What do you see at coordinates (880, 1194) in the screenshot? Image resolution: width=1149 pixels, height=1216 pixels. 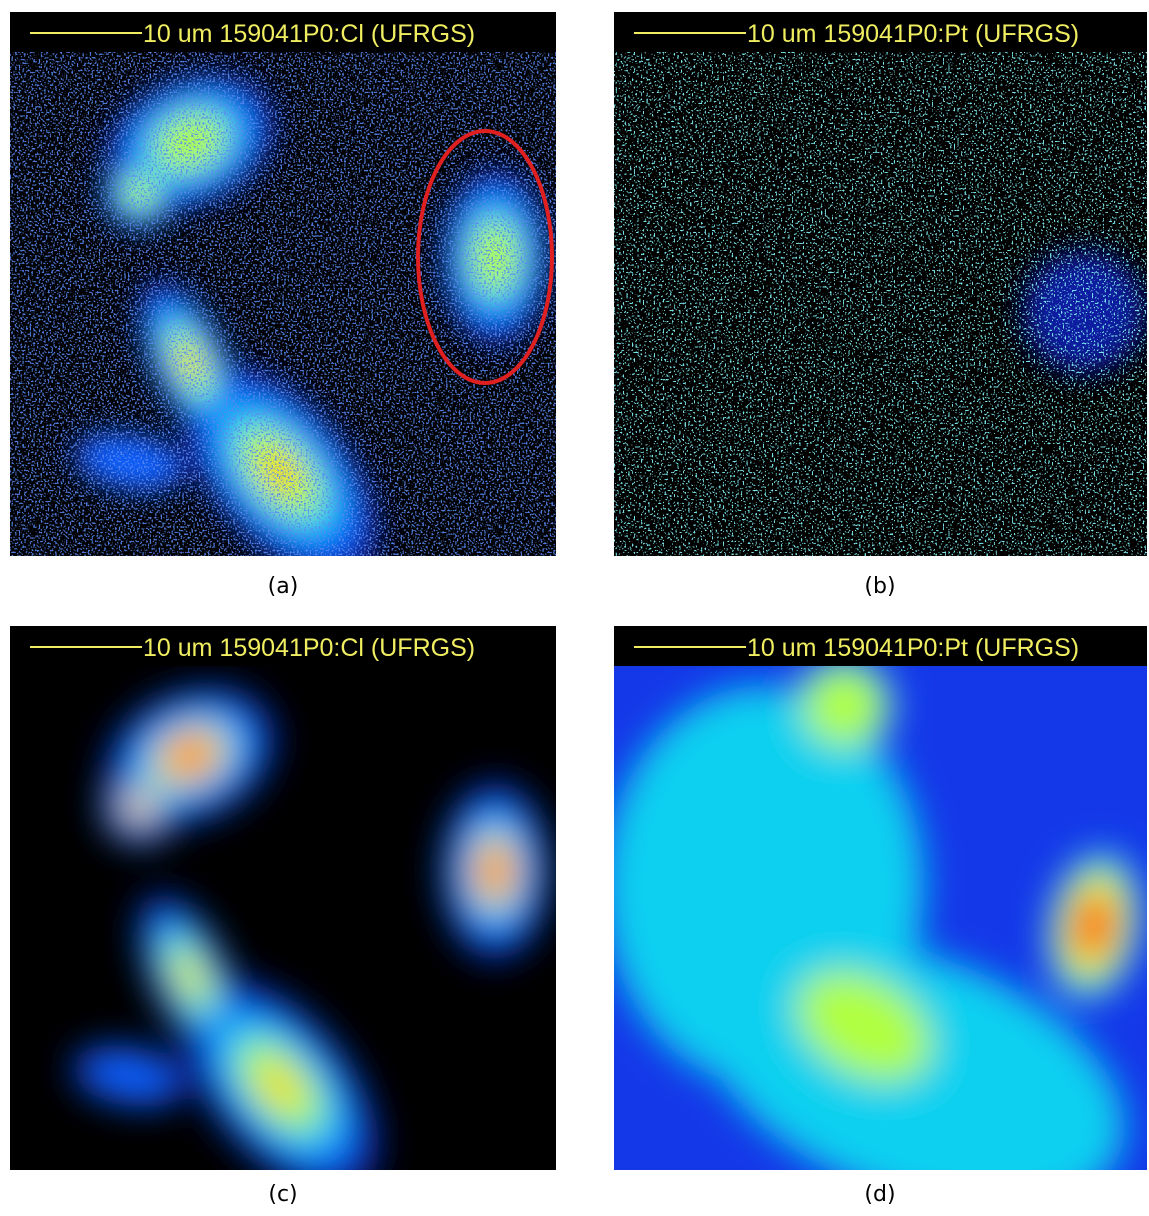 I see `caption: (d)` at bounding box center [880, 1194].